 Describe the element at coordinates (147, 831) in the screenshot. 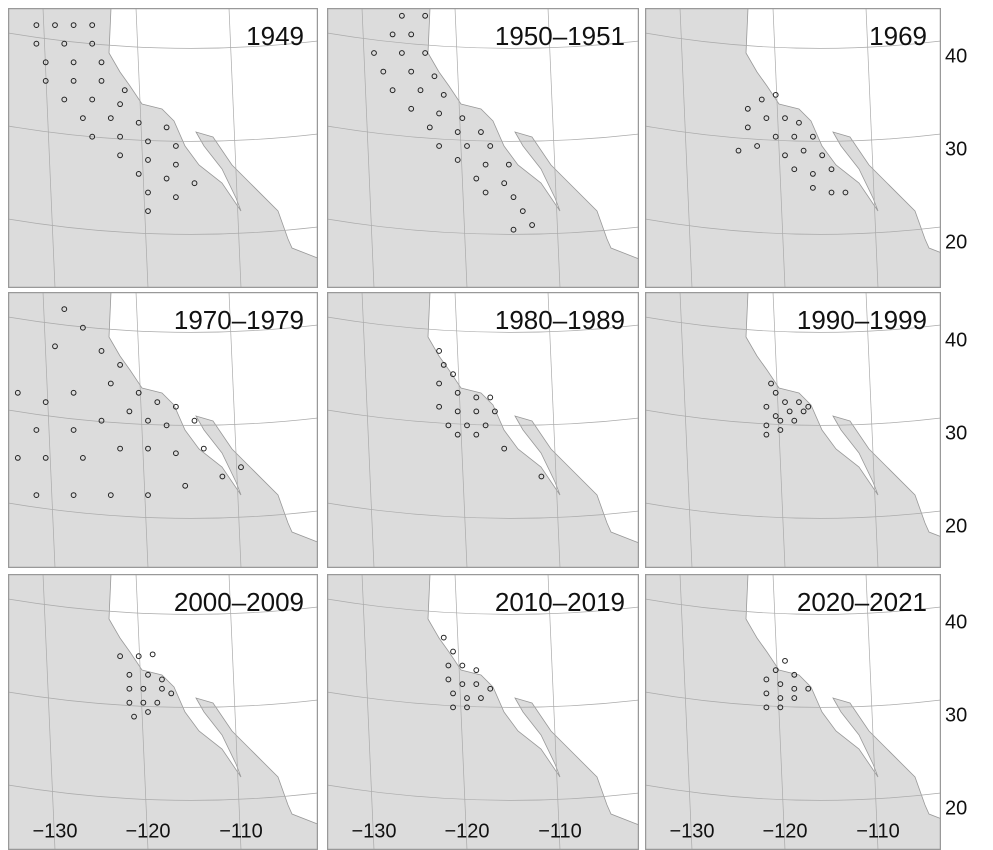

I see `lon-label: −120` at that location.